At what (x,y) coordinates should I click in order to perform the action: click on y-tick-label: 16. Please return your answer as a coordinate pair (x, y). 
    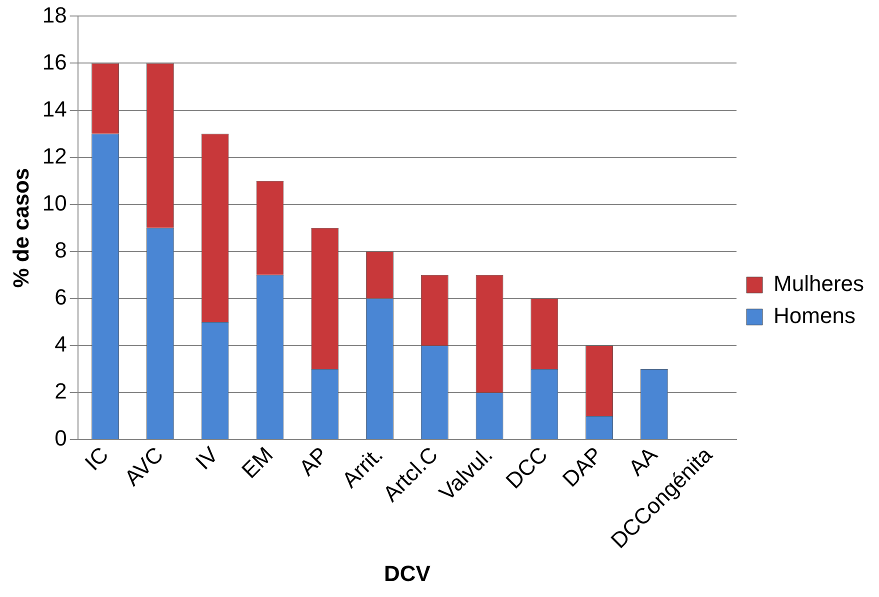
    Looking at the image, I should click on (54, 61).